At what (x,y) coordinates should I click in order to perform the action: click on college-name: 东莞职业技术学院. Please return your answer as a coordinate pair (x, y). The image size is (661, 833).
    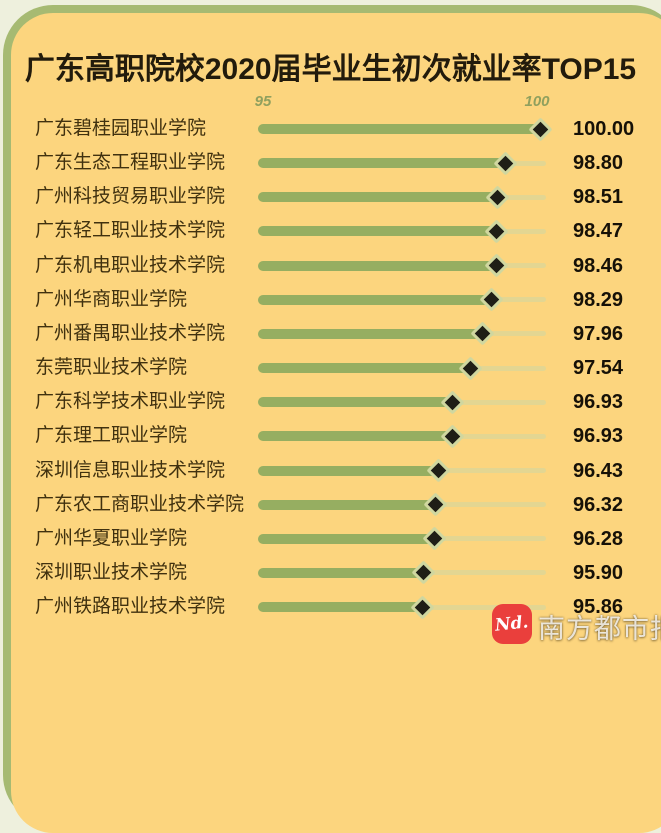
    Looking at the image, I should click on (111, 368).